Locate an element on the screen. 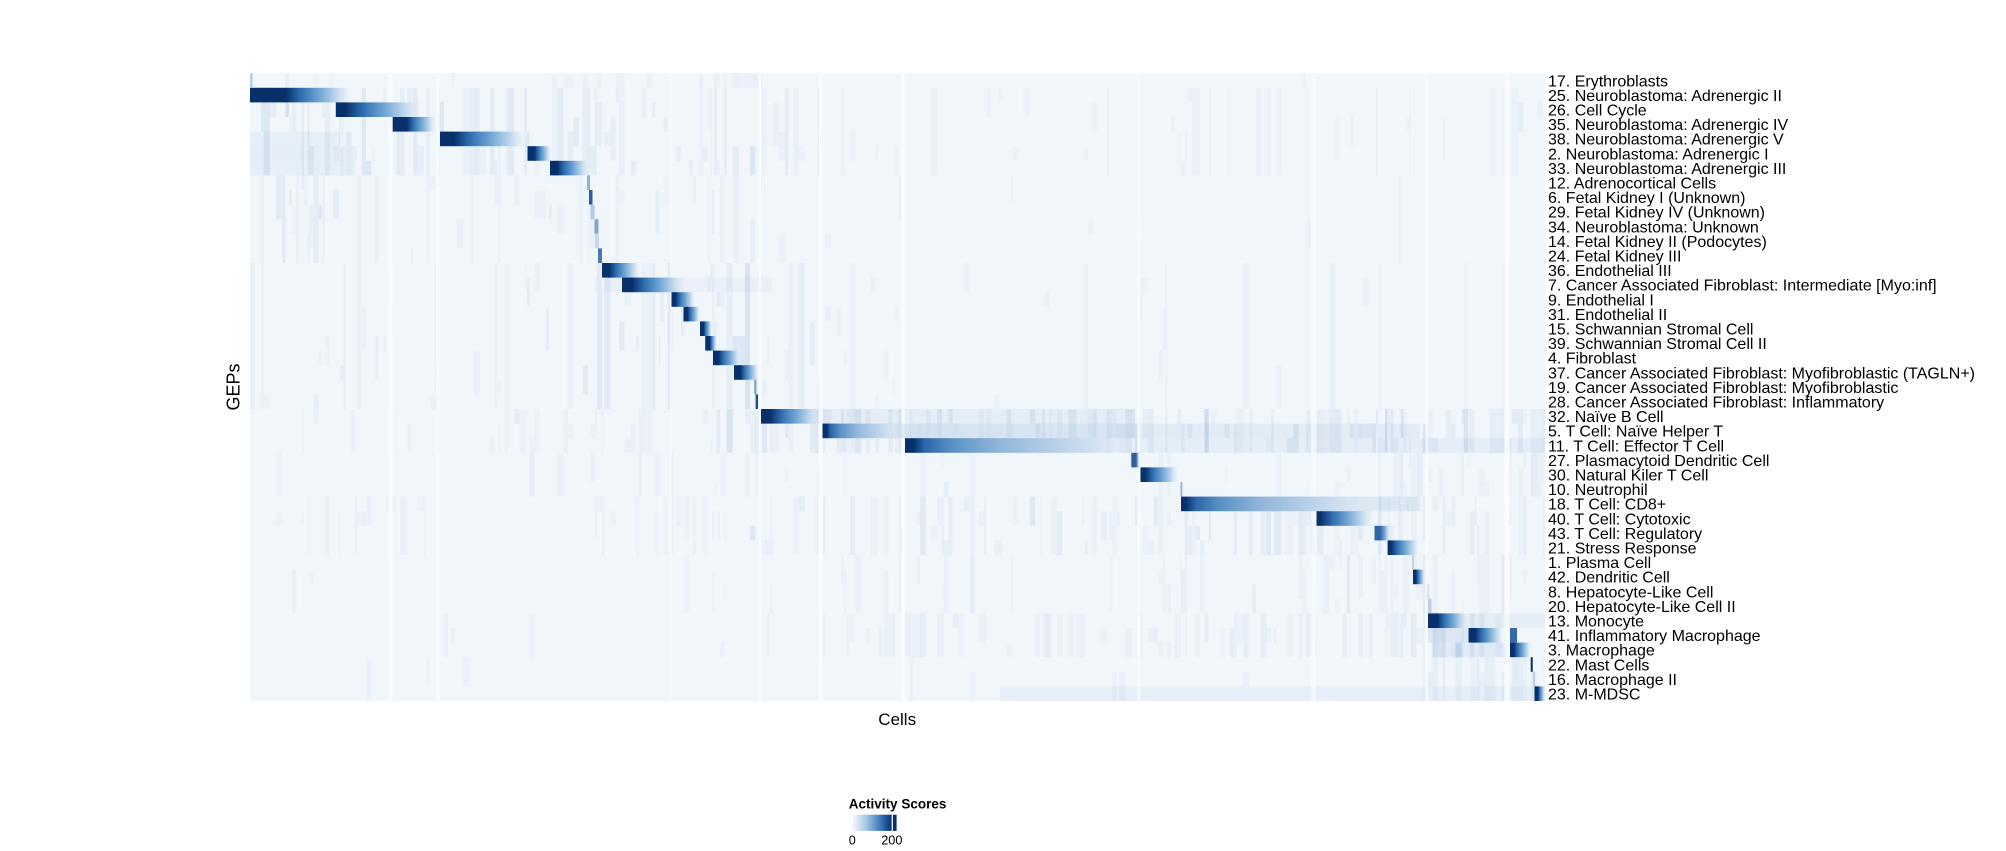  svg-text: 34. Neuroblastoma: Unknown is located at coordinates (1653, 227).